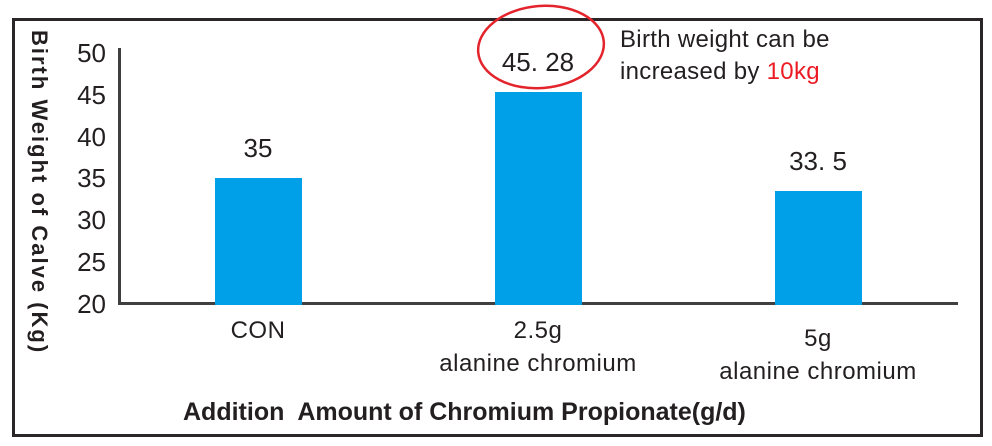 This screenshot has width=992, height=446. What do you see at coordinates (818, 160) in the screenshot?
I see `bar-value-label: 33. 5` at bounding box center [818, 160].